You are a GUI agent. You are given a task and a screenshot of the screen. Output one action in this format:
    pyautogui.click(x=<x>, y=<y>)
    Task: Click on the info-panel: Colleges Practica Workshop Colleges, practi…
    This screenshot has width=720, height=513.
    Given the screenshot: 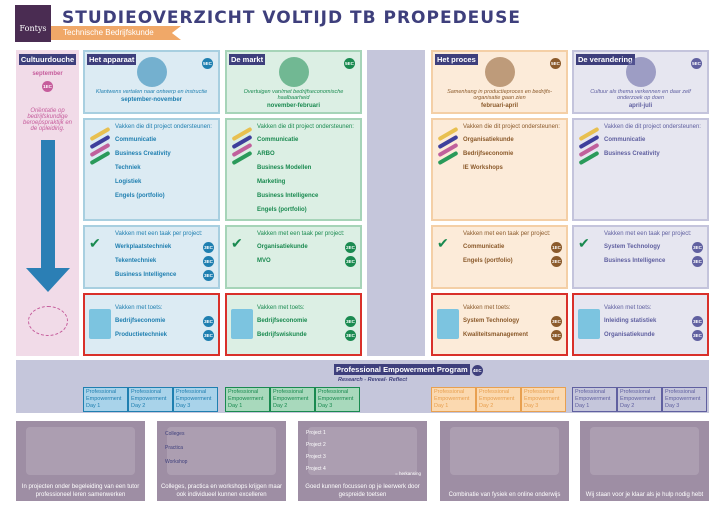 What is the action you would take?
    pyautogui.click(x=221, y=461)
    